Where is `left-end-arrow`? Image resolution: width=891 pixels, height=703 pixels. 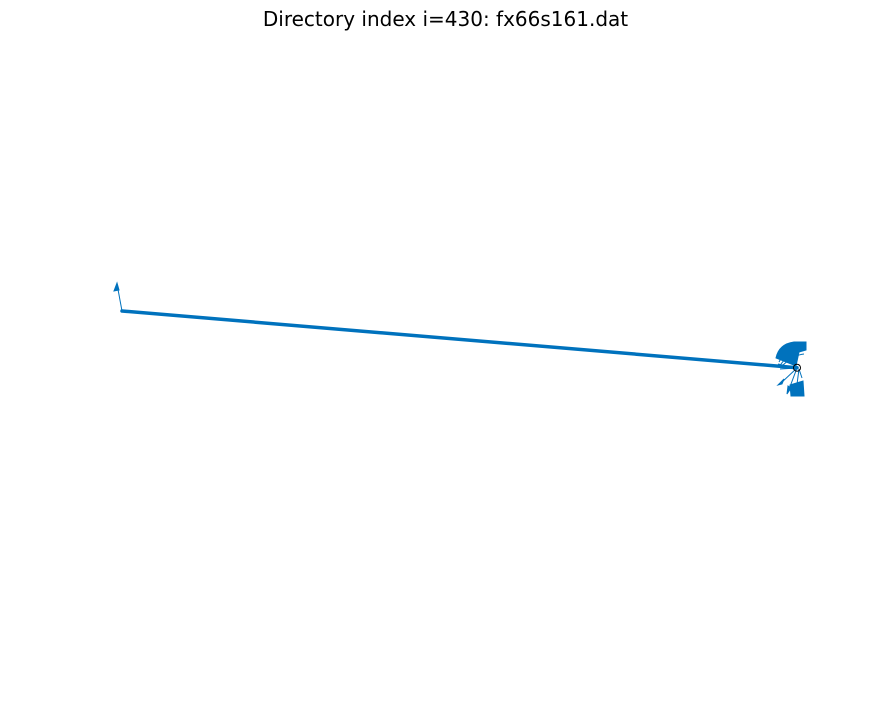
left-end-arrow is located at coordinates (118, 296).